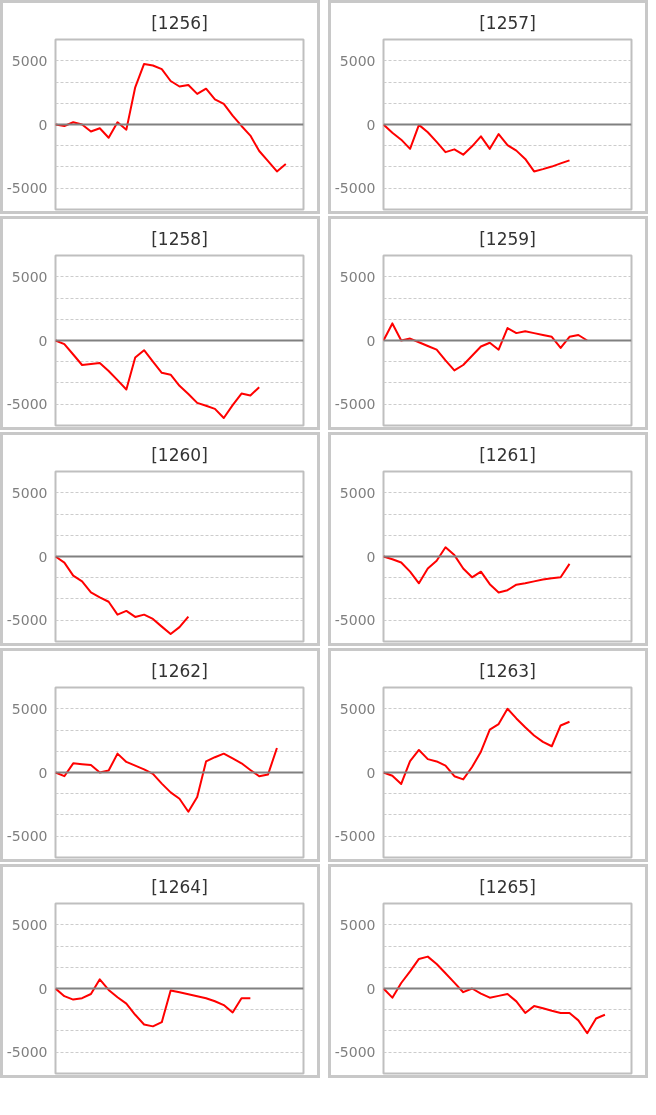 The height and width of the screenshot is (1115, 656). Describe the element at coordinates (179, 886) in the screenshot. I see `chart-title: [1264]` at that location.